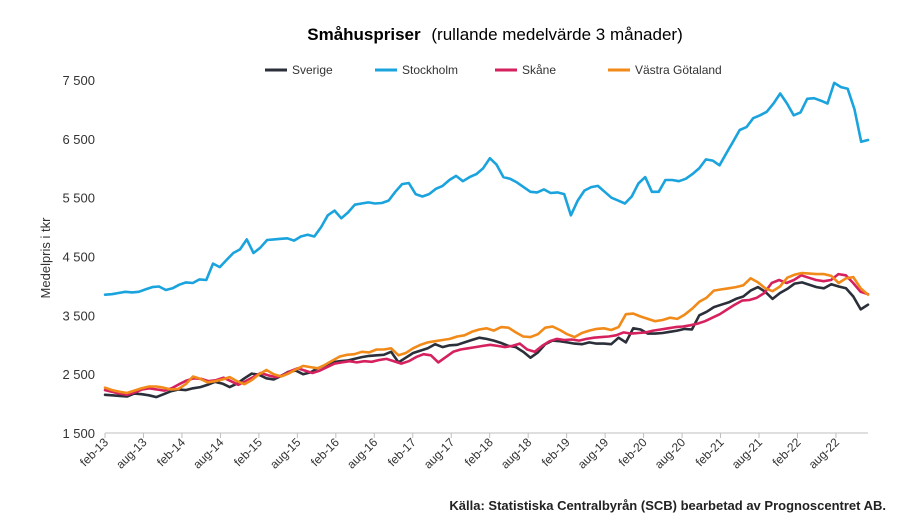 This screenshot has height=521, width=900. What do you see at coordinates (556, 34) in the screenshot?
I see `chart-subtitle: (rullande medelvärde 3 månader)` at bounding box center [556, 34].